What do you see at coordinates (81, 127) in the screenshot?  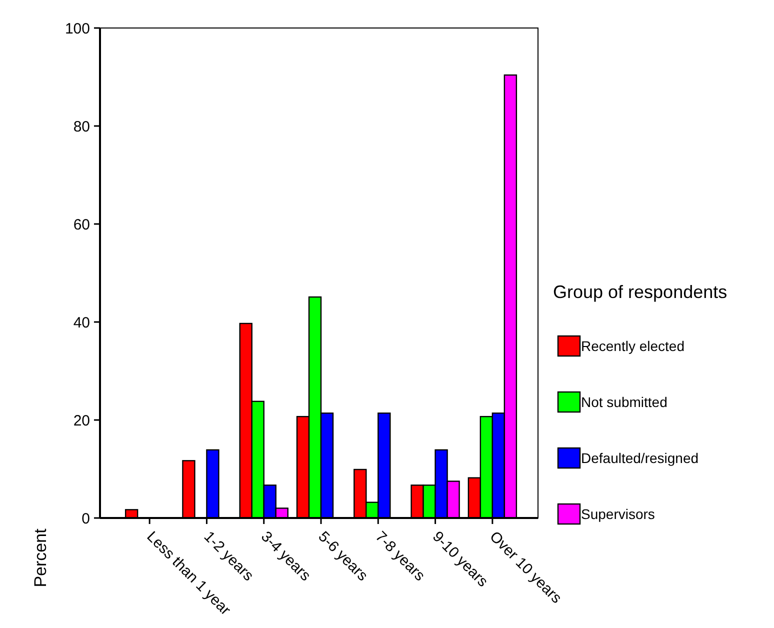 I see `y-tick-label: 80` at bounding box center [81, 127].